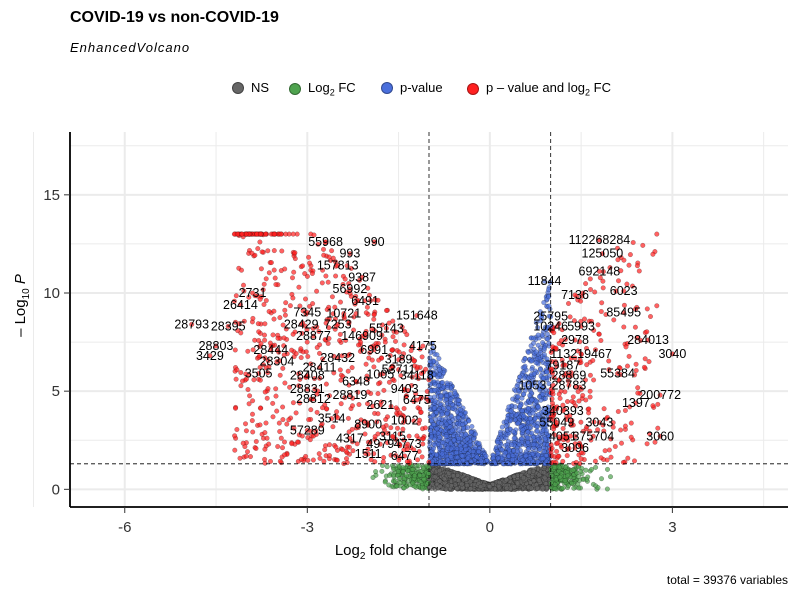 The image size is (800, 600). Describe the element at coordinates (417, 376) in the screenshot. I see `point-label: 34118` at that location.